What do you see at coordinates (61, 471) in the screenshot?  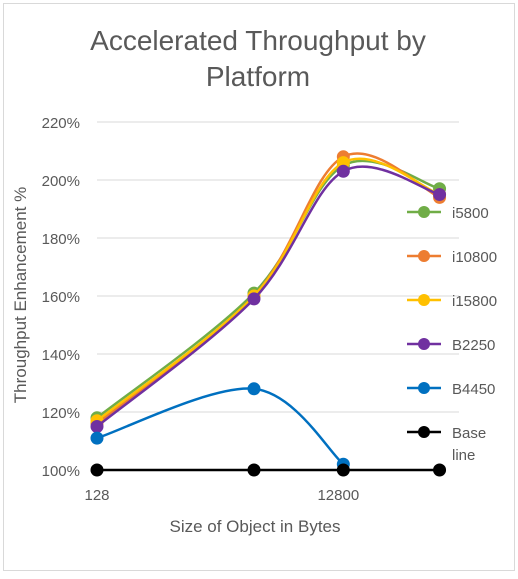 I see `y-tick-label: 100%` at bounding box center [61, 471].